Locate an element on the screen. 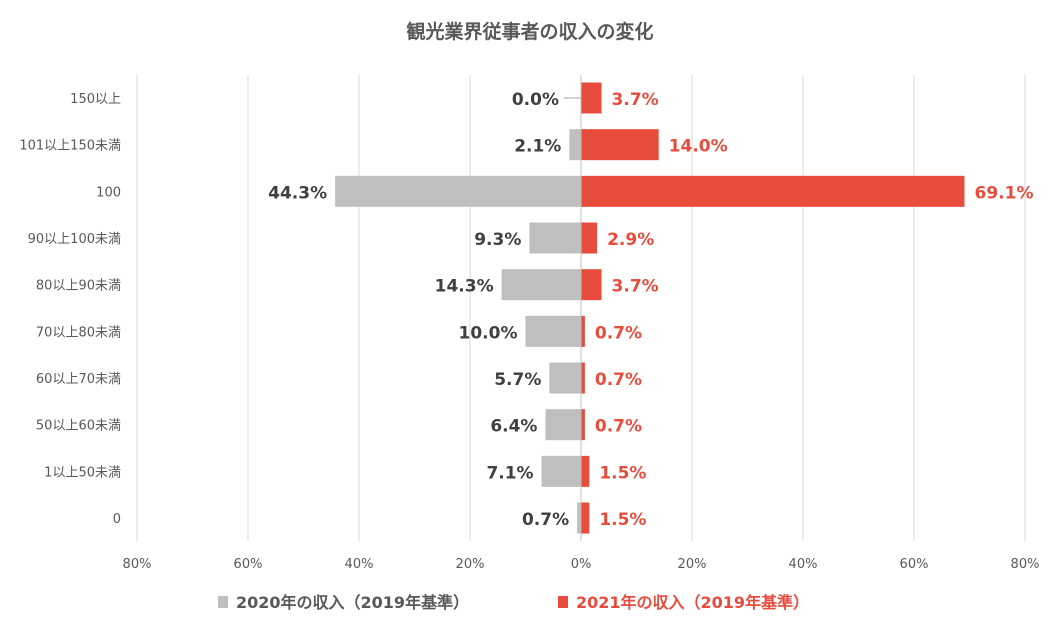 This screenshot has width=1060, height=632. legend: 2020年の収入（2019年基準） 2021年の収入（2019年基準） is located at coordinates (513, 602).